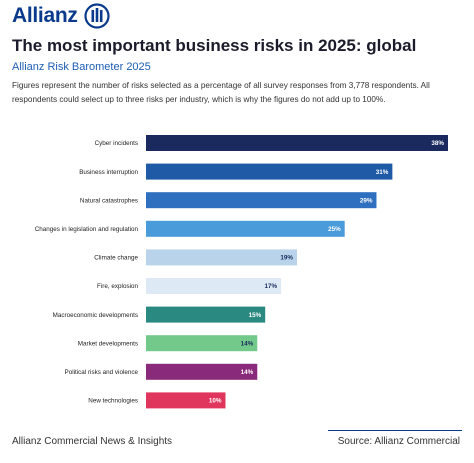  Describe the element at coordinates (116, 143) in the screenshot. I see `category-label: Cyber incidents` at that location.